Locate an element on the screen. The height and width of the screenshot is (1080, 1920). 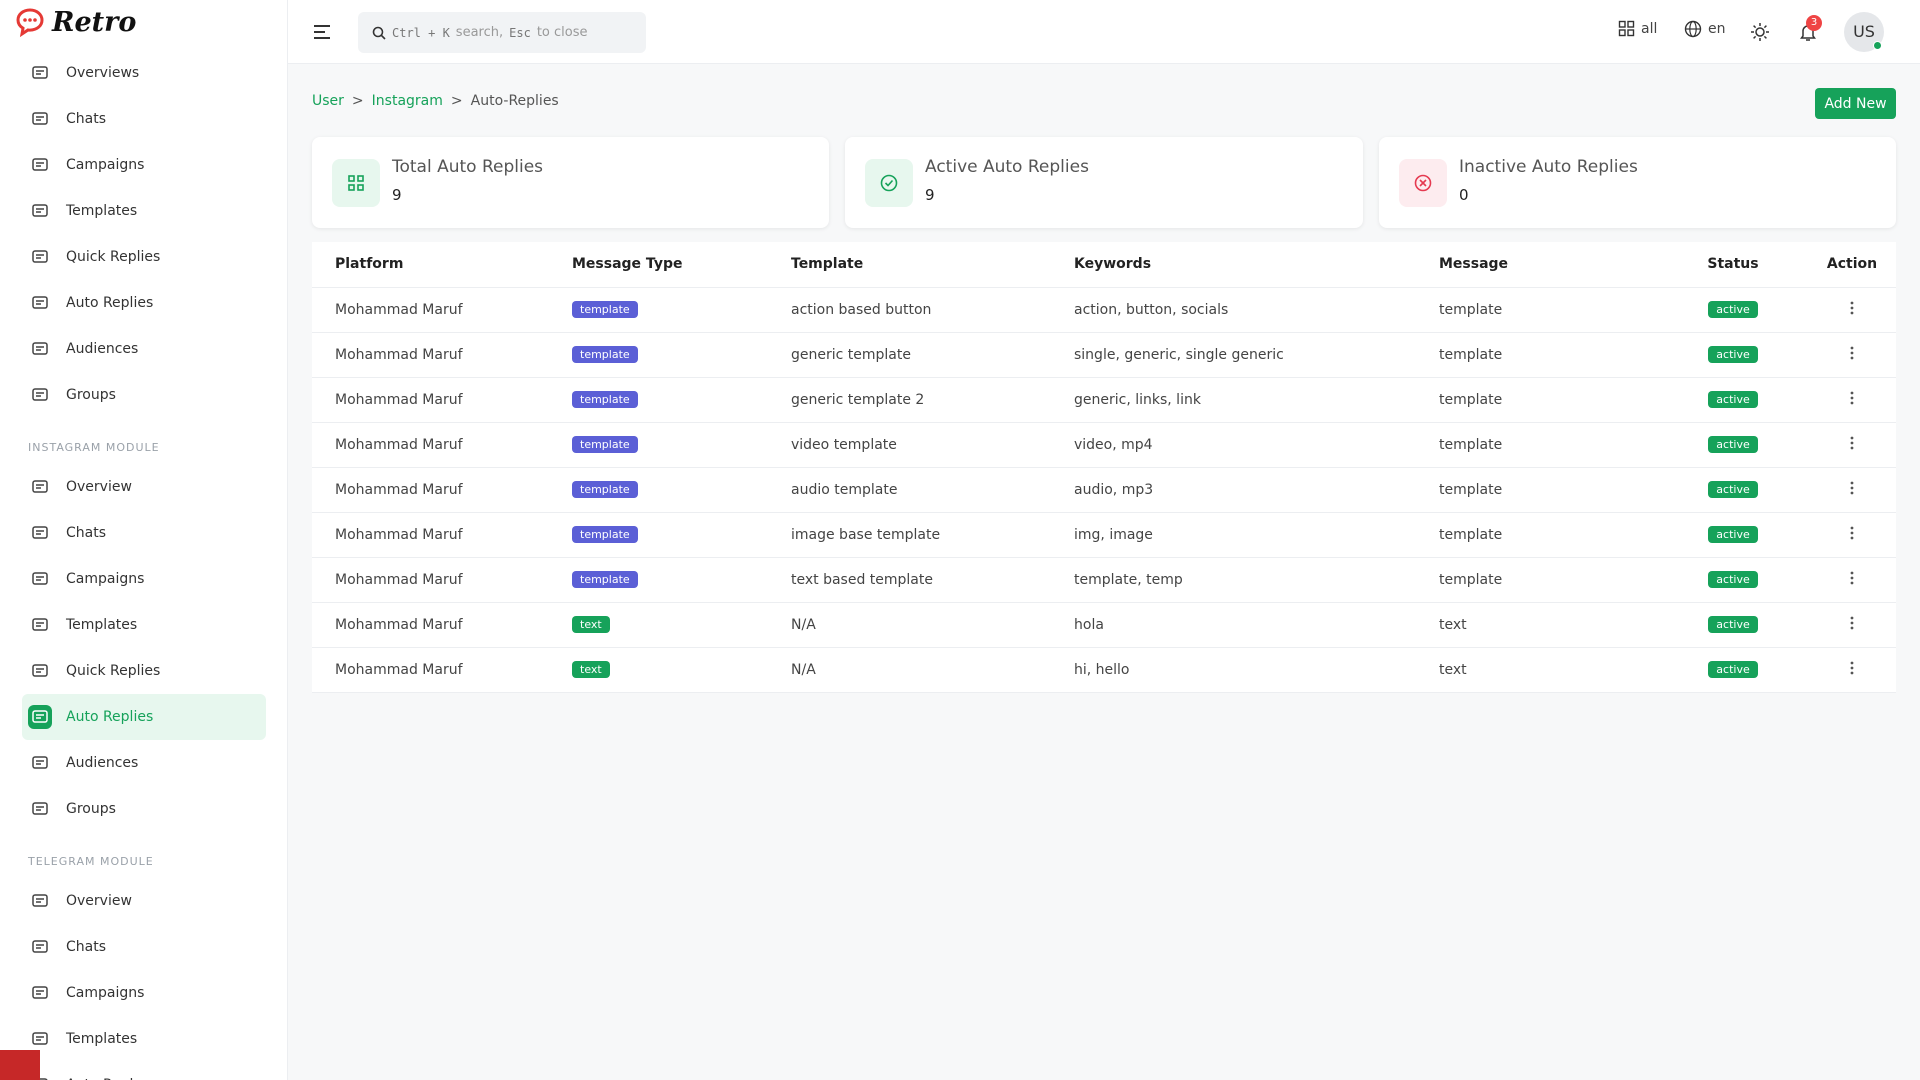
cell-text: video template is located at coordinates (844, 444).